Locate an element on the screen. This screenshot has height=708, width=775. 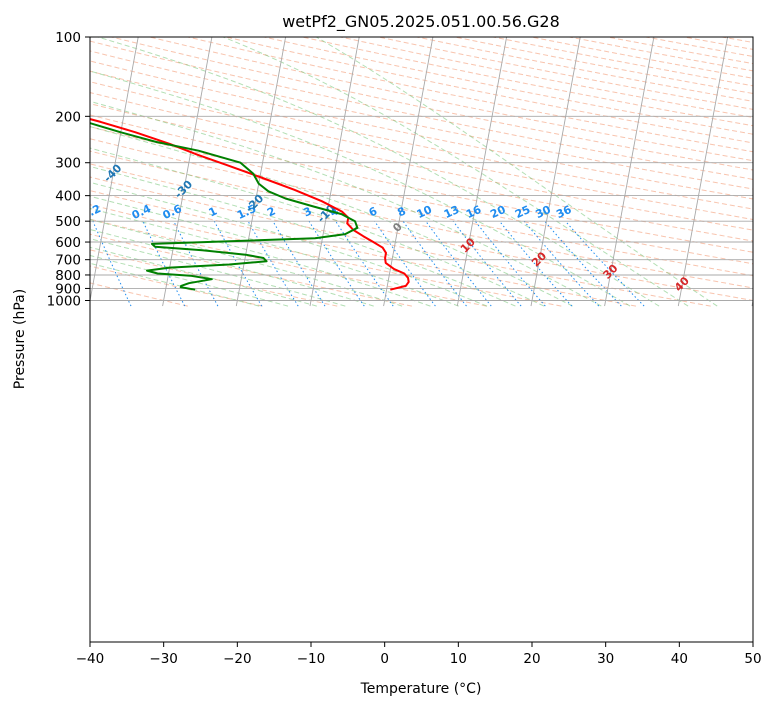
mixing-ratio-label: 16 is located at coordinates (474, 212).